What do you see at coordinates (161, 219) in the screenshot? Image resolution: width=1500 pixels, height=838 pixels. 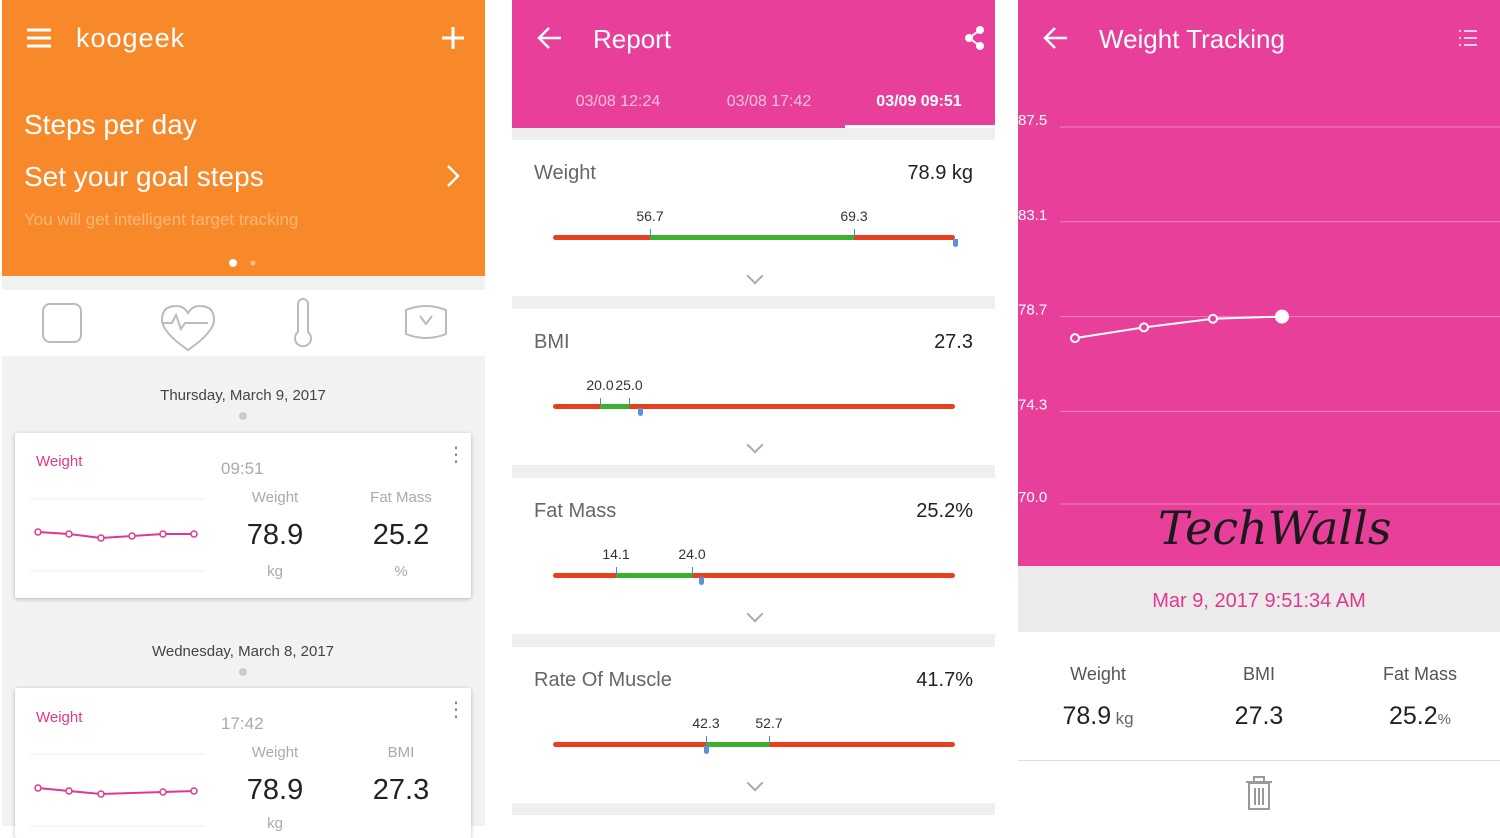 I see `banner-hint: You will get intelligent target tracking` at bounding box center [161, 219].